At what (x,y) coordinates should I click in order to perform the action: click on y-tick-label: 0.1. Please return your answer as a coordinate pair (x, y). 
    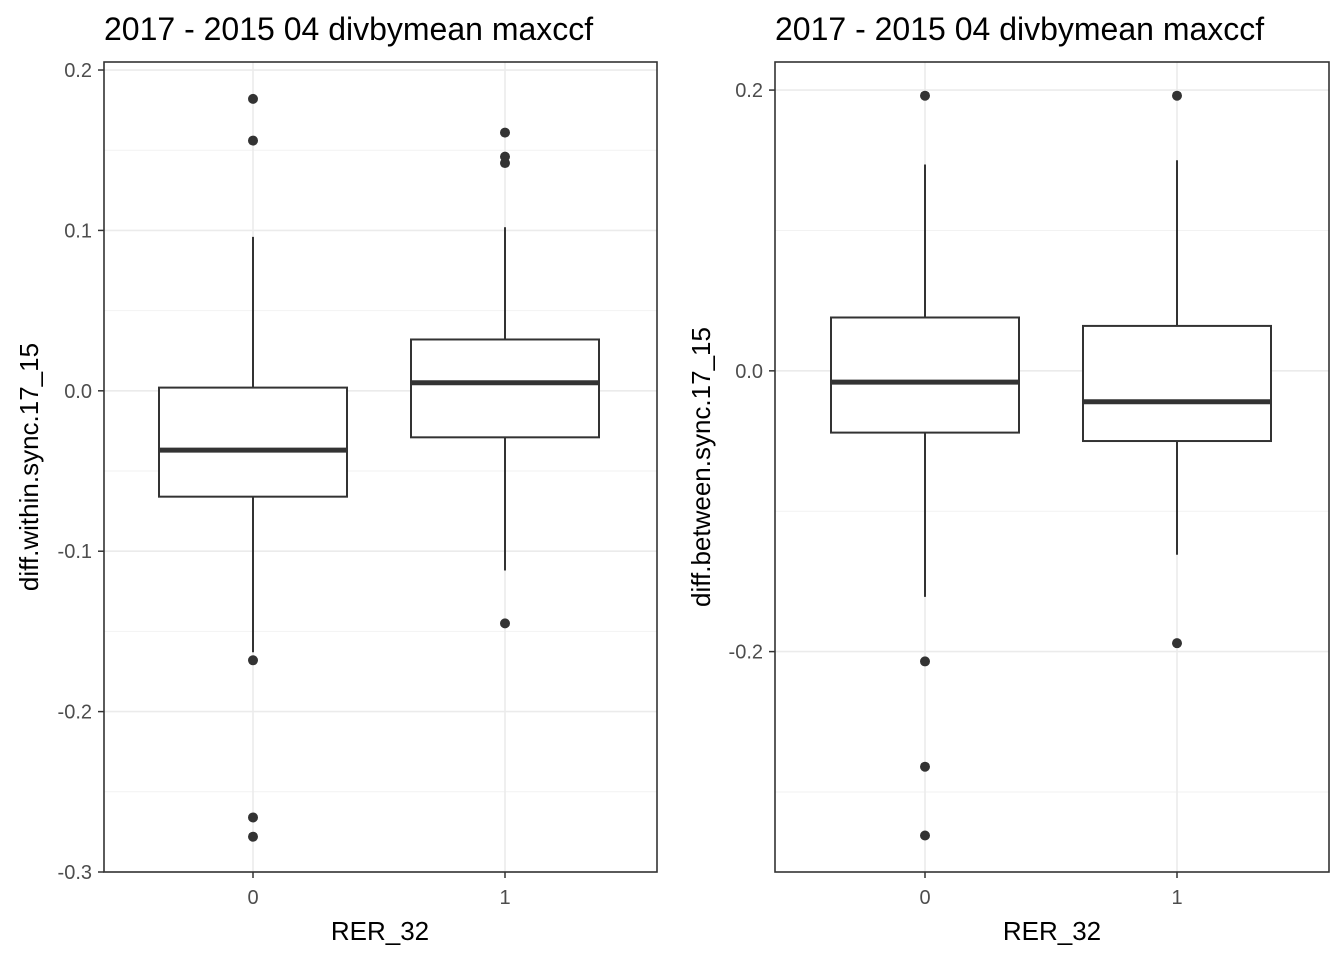
    Looking at the image, I should click on (78, 231).